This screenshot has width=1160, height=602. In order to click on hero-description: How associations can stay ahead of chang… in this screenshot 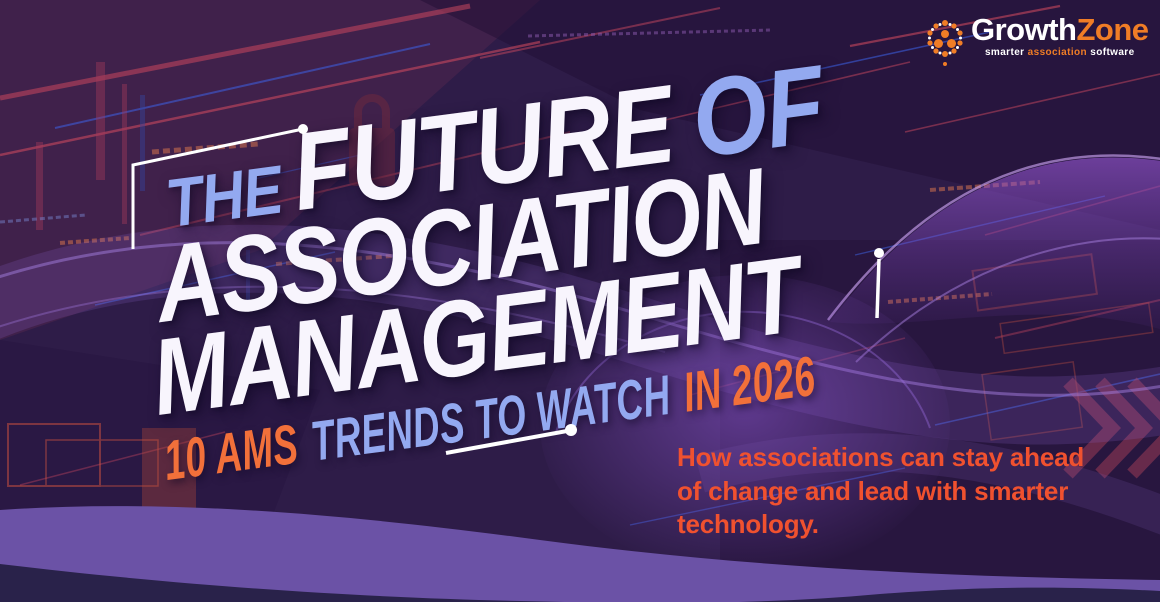, I will do `click(887, 491)`.